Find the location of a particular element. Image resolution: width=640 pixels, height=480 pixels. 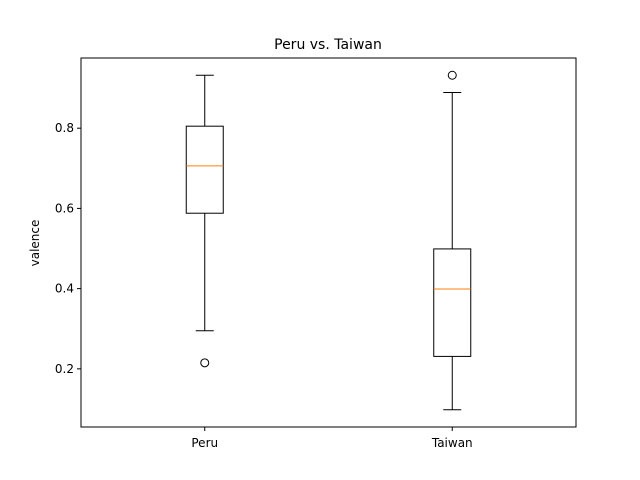

y-tick-label: 0.6 is located at coordinates (64, 208).